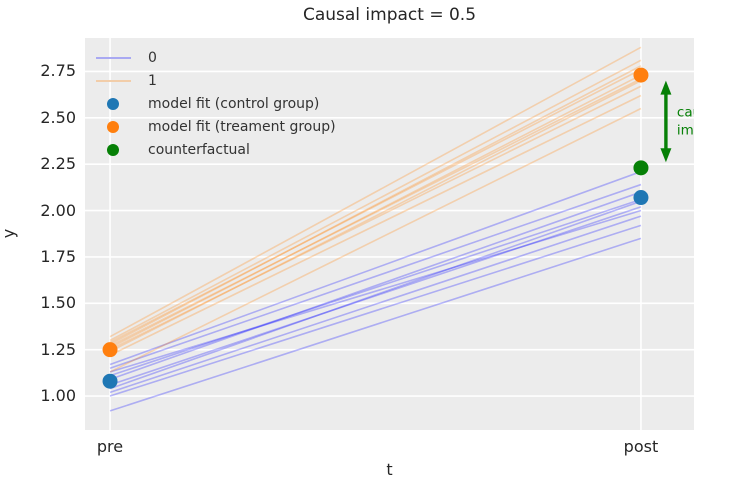  What do you see at coordinates (199, 149) in the screenshot?
I see `legend-label: counterfactual` at bounding box center [199, 149].